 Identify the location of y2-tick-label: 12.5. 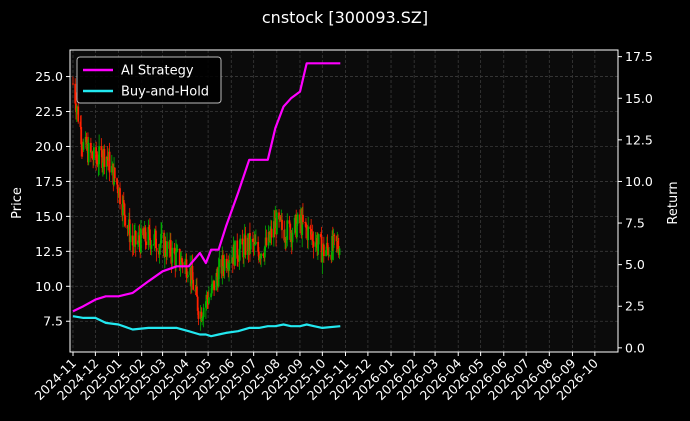
(639, 139).